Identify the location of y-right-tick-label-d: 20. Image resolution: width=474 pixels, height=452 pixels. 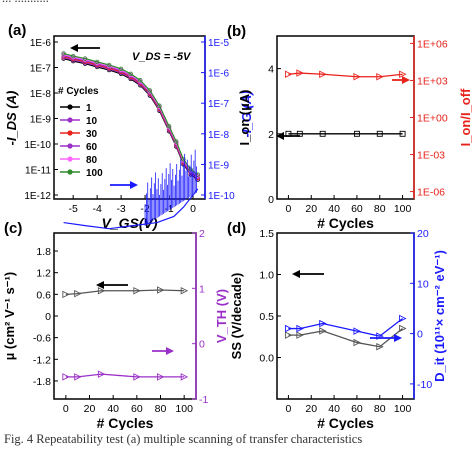
(423, 234).